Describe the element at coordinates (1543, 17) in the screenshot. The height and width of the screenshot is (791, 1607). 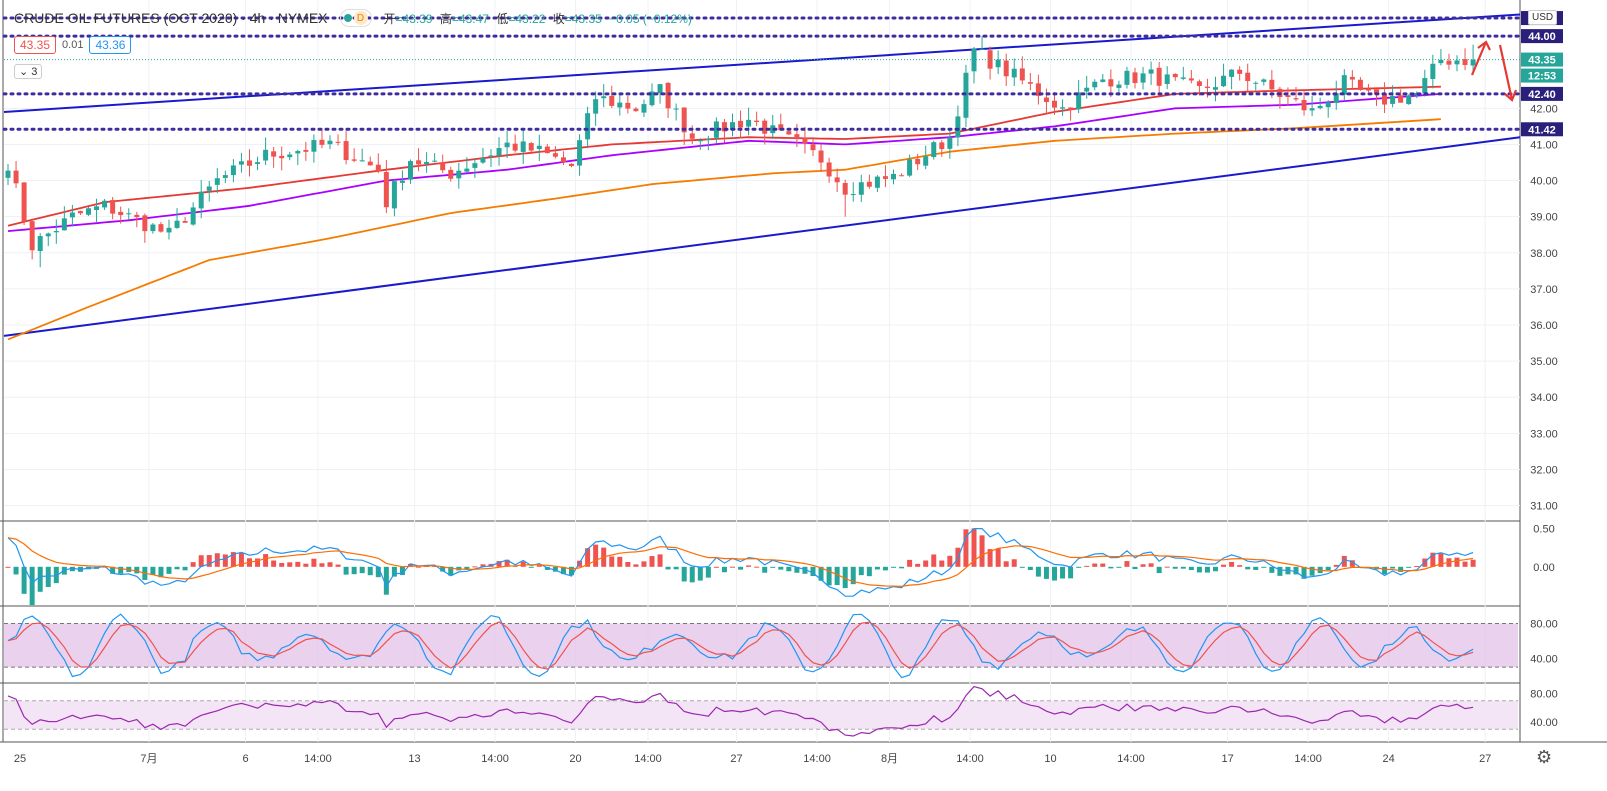
I see `currency-label: USD` at that location.